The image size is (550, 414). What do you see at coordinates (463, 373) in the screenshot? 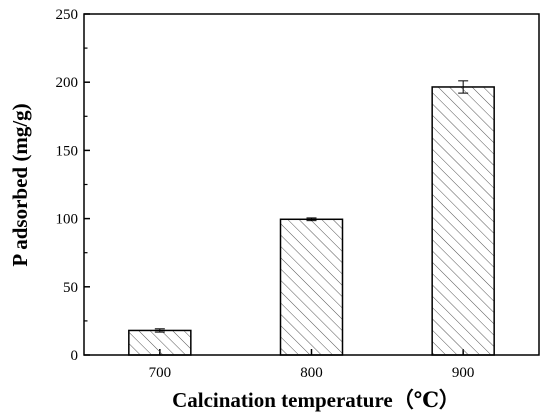
I see `x-tick-label-900: 900` at bounding box center [463, 373].